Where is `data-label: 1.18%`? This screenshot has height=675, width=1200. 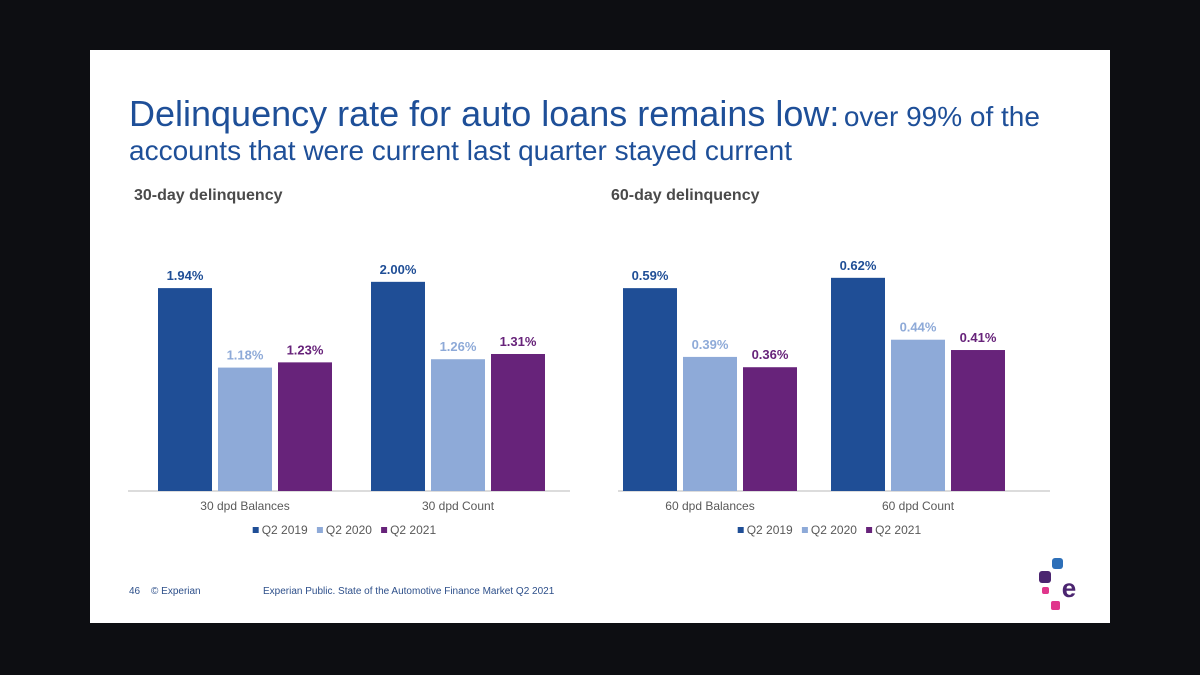 data-label: 1.18% is located at coordinates (245, 355).